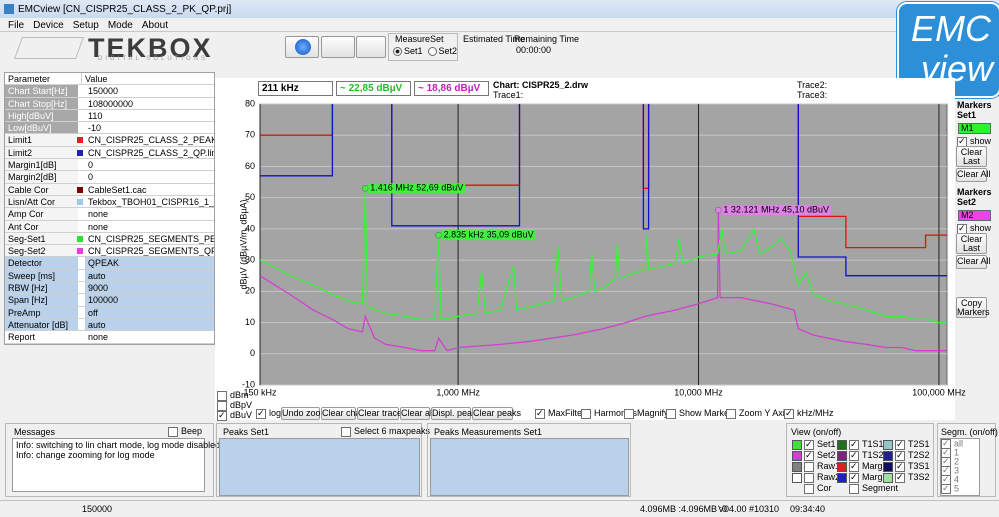 This screenshot has height=517, width=999. I want to click on table-row: PreAmp off, so click(109, 312).